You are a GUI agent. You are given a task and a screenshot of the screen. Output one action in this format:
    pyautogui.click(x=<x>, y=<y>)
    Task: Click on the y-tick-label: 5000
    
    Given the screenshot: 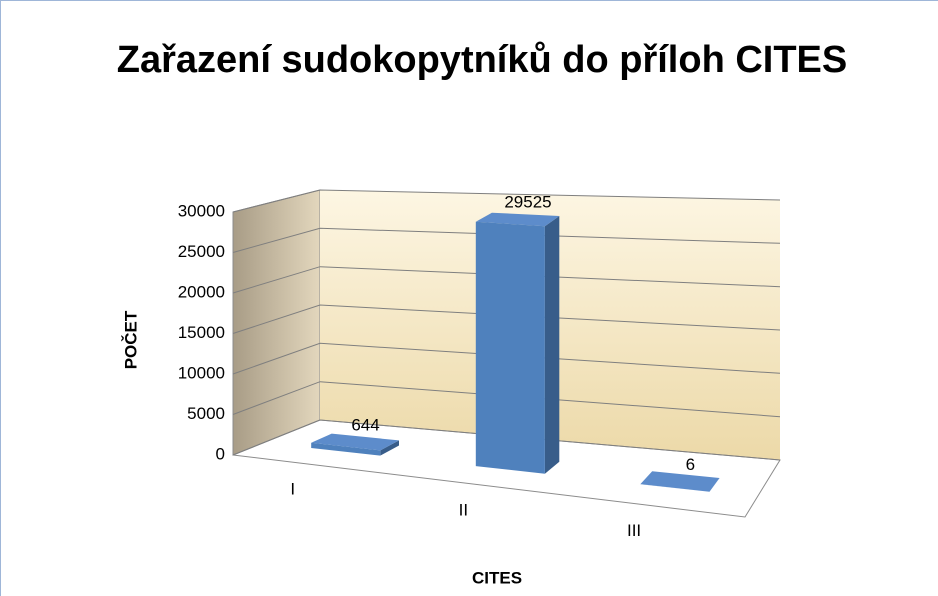 What is the action you would take?
    pyautogui.click(x=206, y=413)
    